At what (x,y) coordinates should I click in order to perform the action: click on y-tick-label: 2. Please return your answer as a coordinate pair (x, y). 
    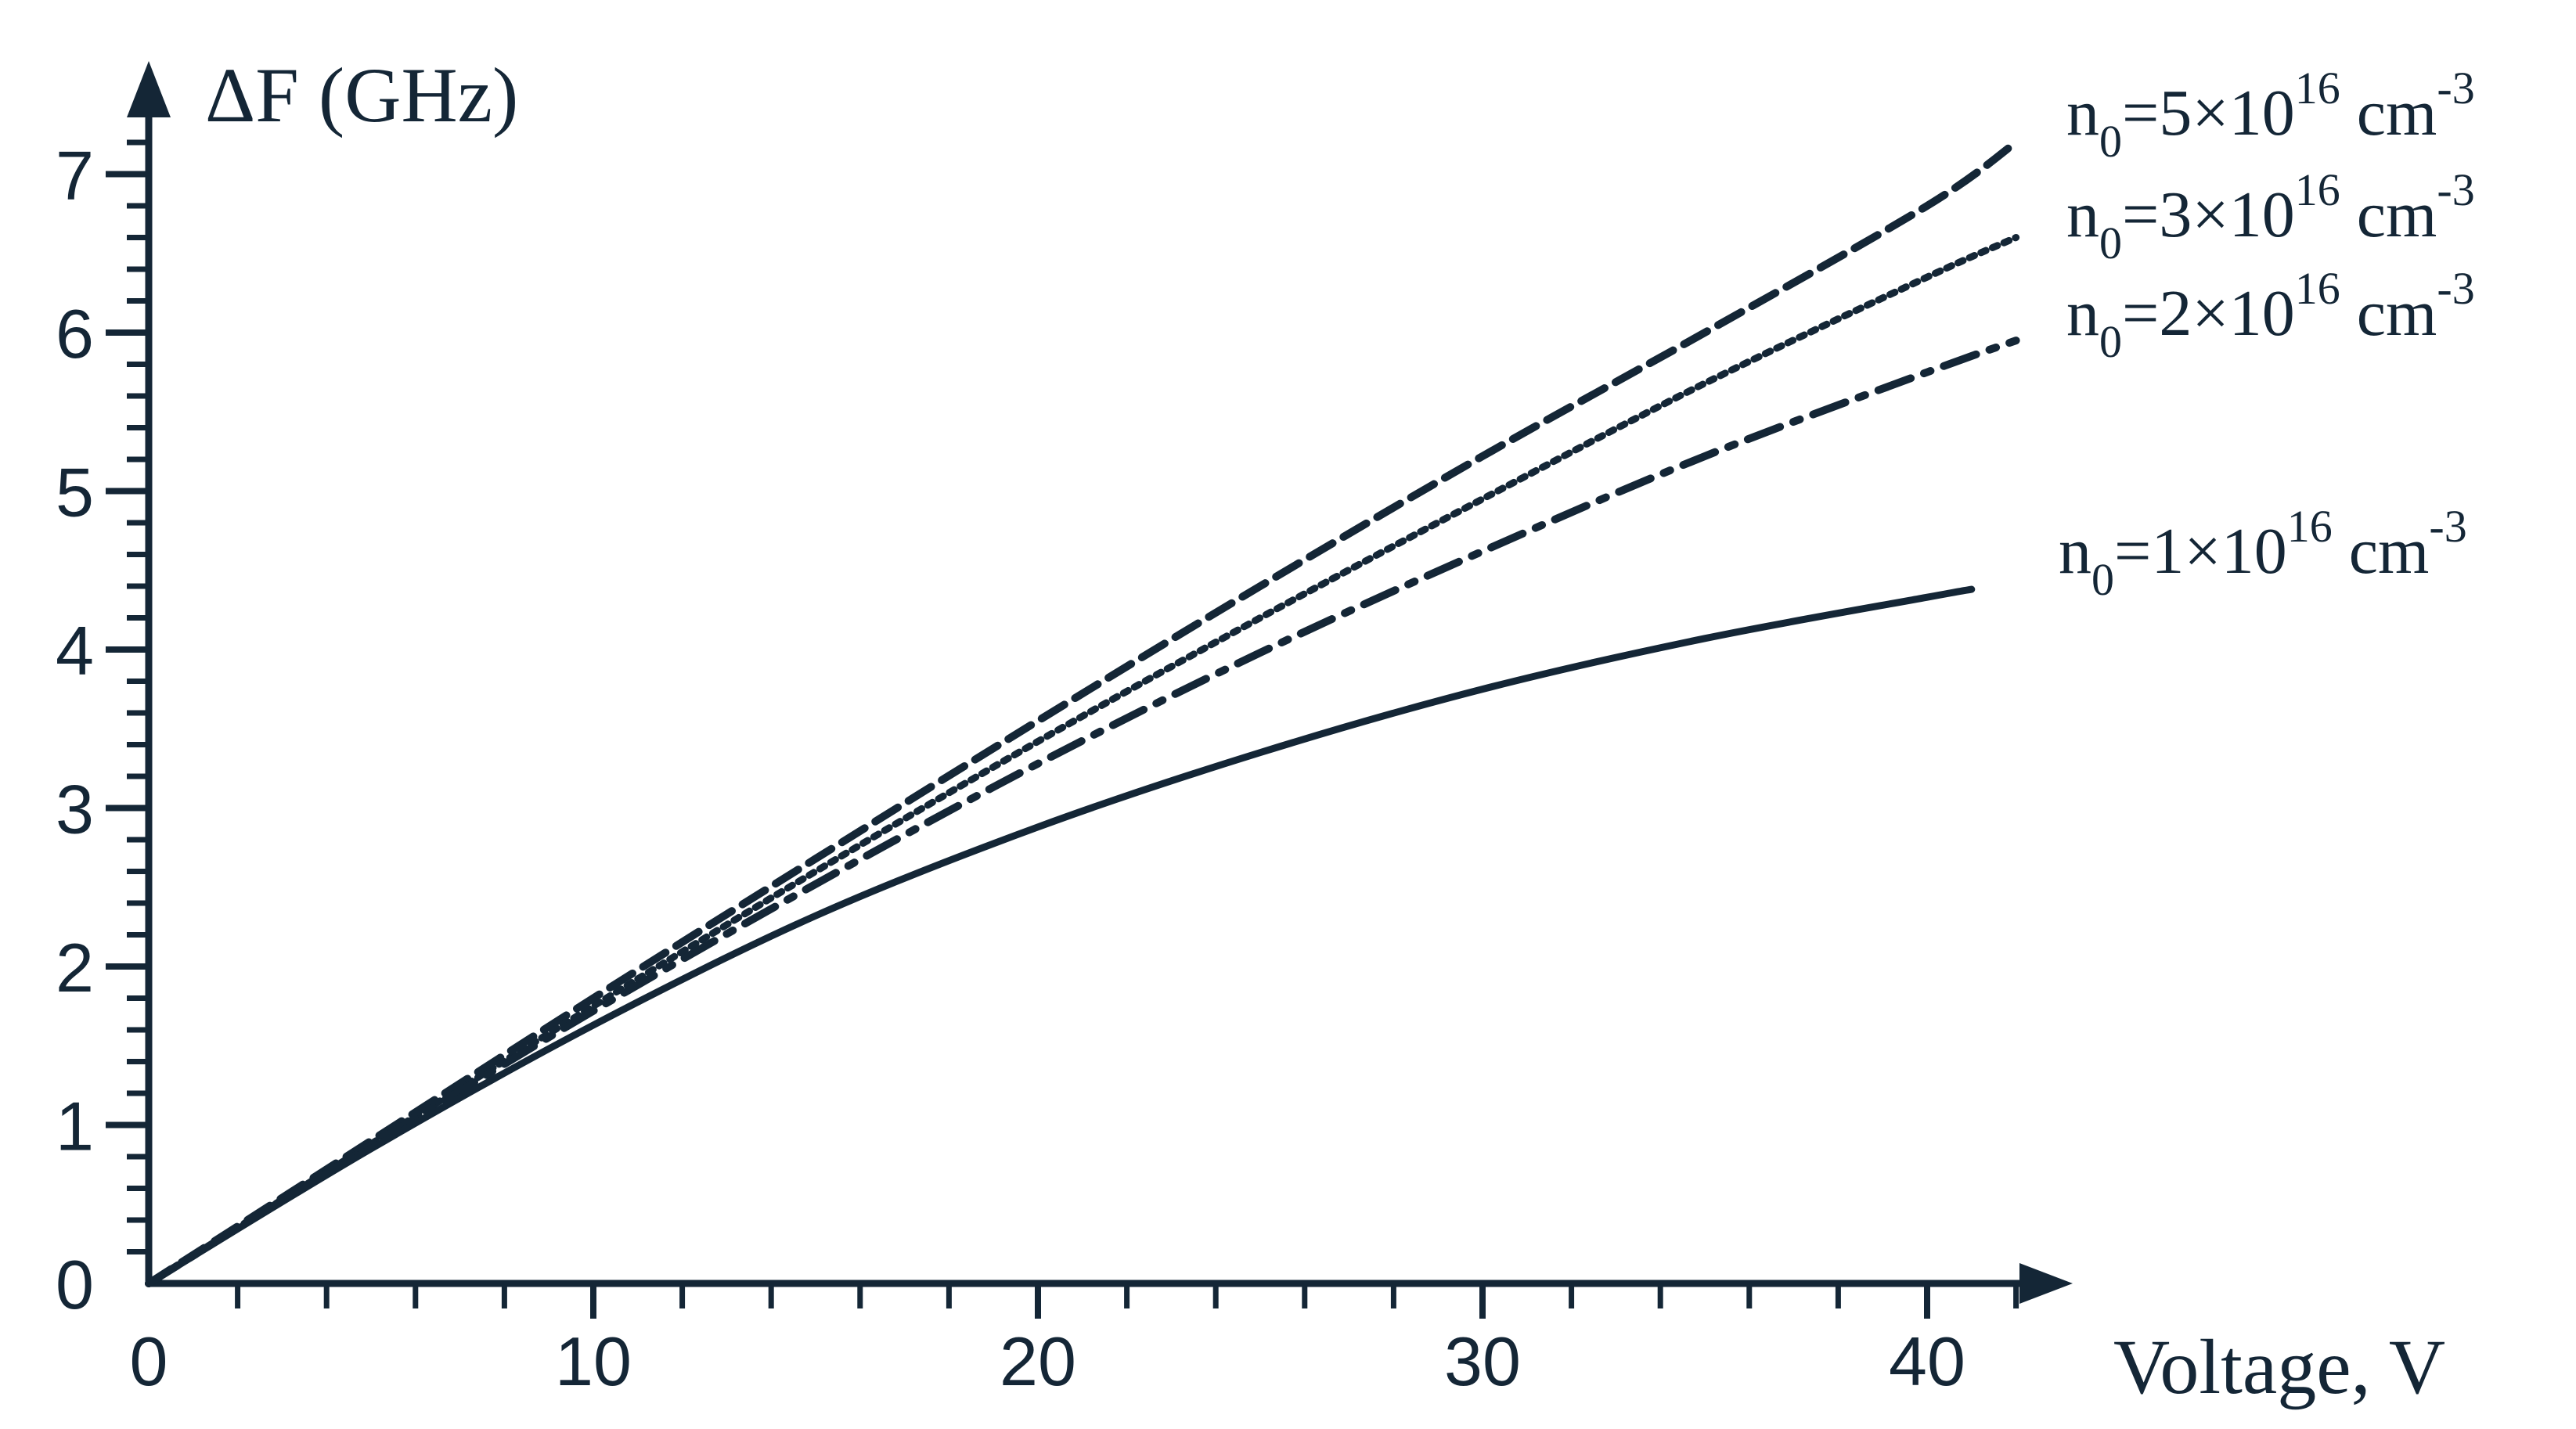
    Looking at the image, I should click on (75, 967).